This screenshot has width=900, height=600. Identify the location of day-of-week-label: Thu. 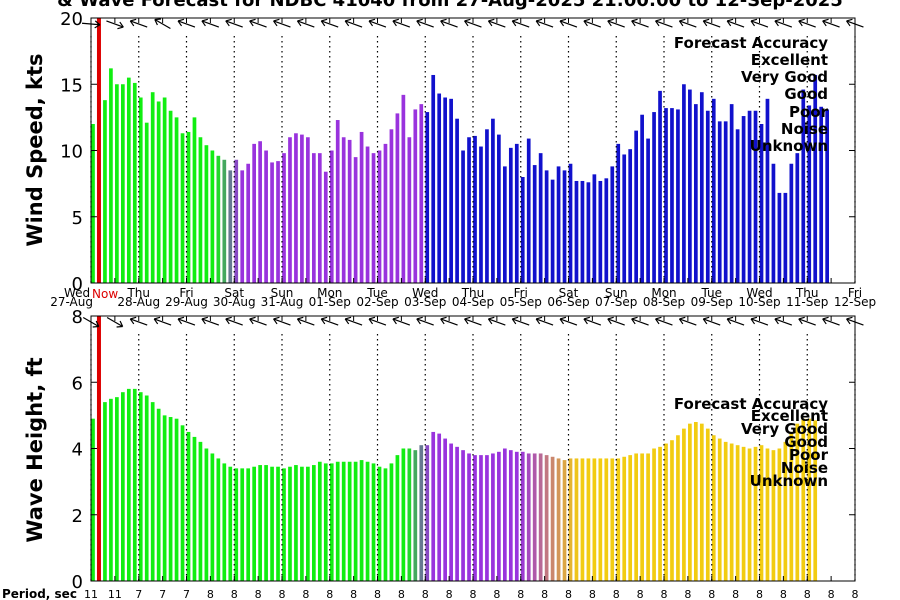
(138, 293).